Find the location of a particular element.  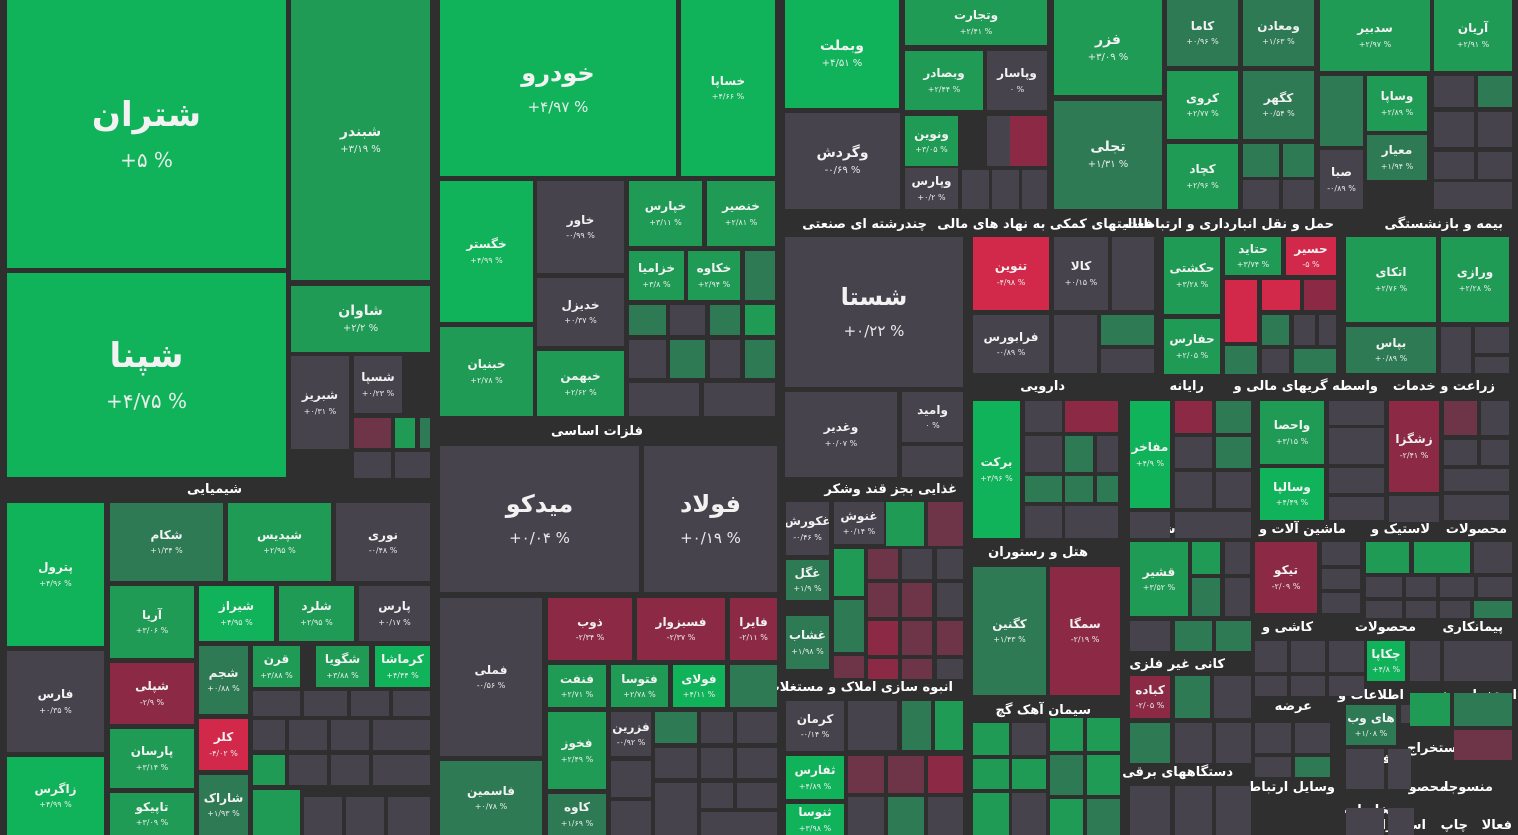

ticker-tile: وتجارت +۲/۴۱ % is located at coordinates (976, 22).